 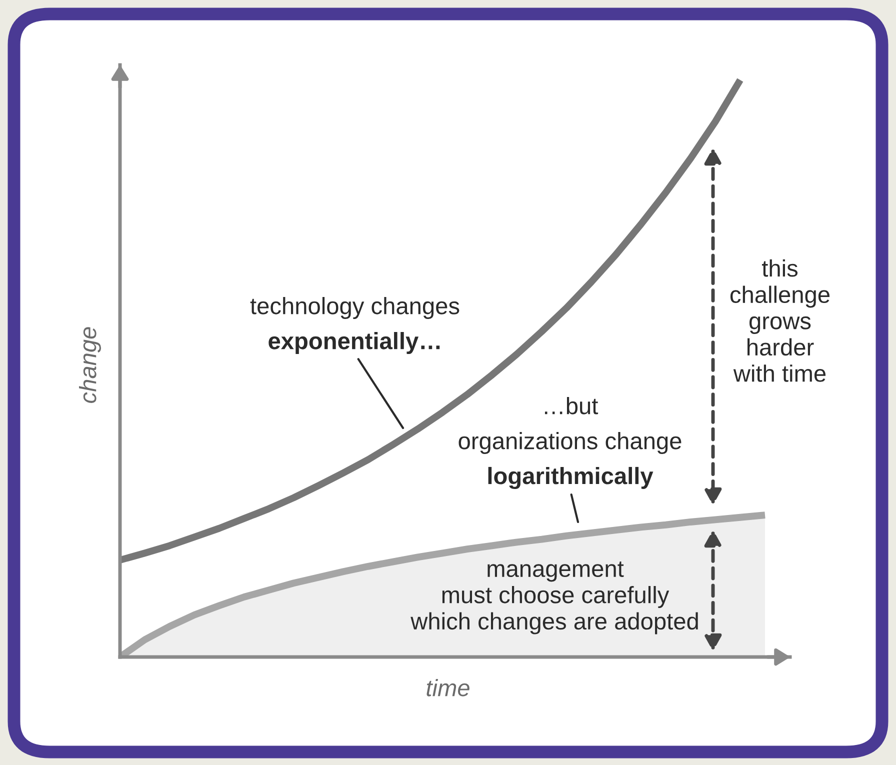 What do you see at coordinates (355, 308) in the screenshot?
I see `annotation: technology changes` at bounding box center [355, 308].